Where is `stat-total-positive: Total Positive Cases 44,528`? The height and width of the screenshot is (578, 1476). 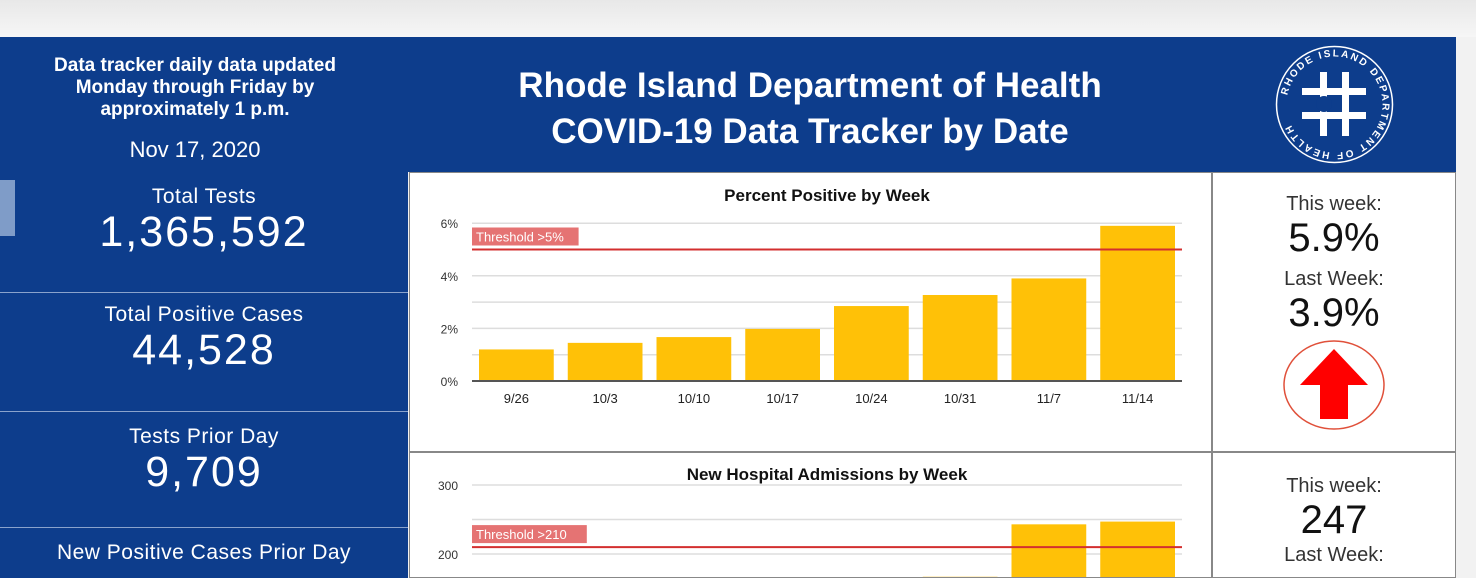 stat-total-positive: Total Positive Cases 44,528 is located at coordinates (204, 352).